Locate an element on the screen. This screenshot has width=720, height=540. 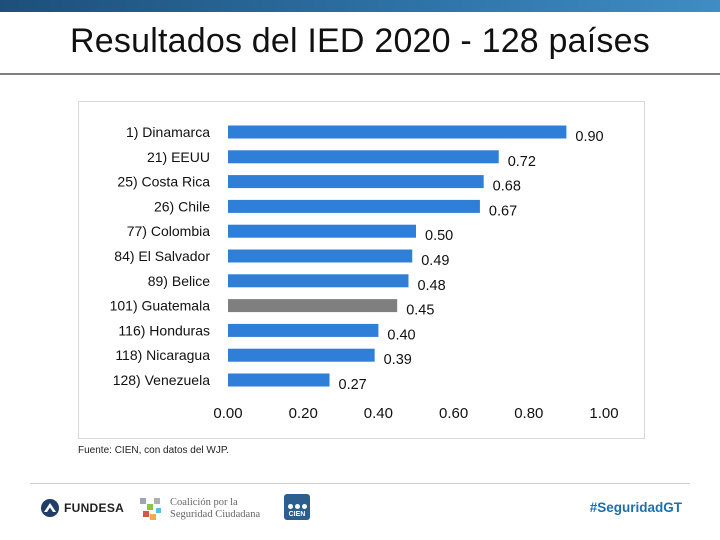
value-label-9: 0.39 is located at coordinates (398, 360).